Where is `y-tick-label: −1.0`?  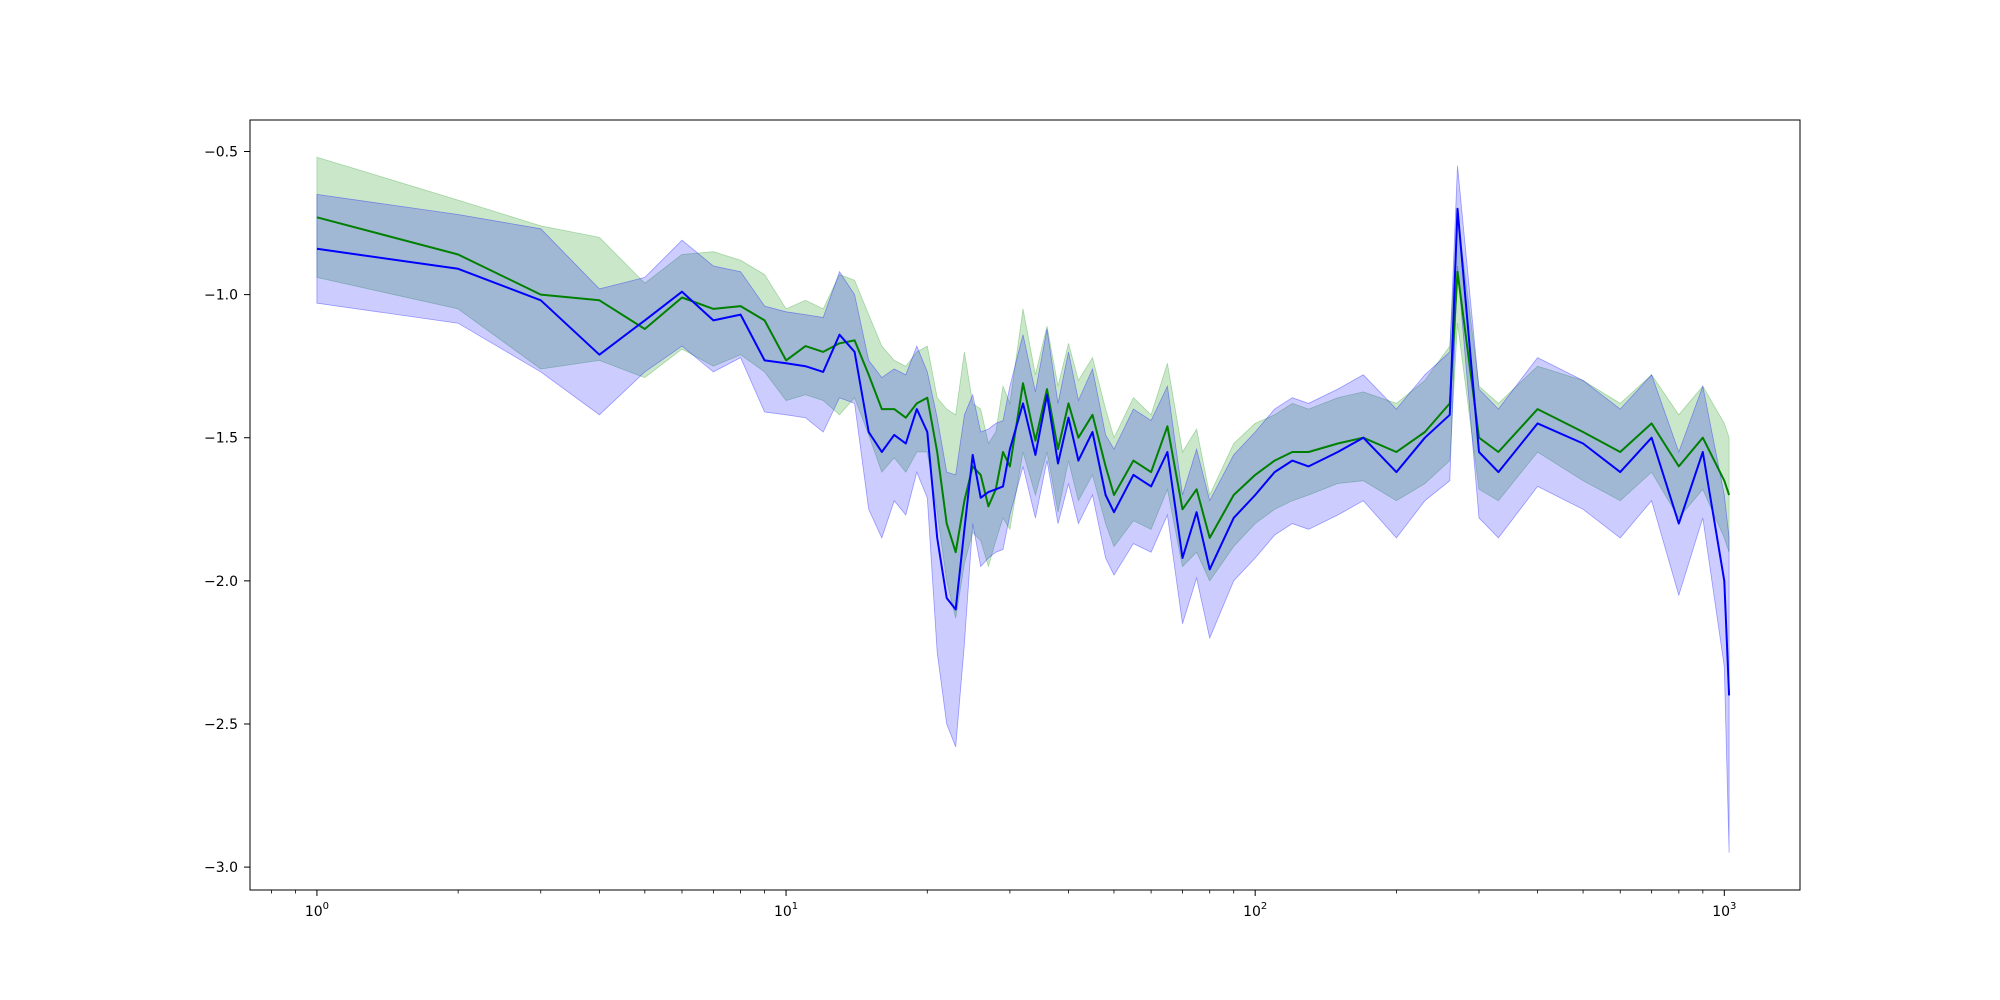 y-tick-label: −1.0 is located at coordinates (221, 296).